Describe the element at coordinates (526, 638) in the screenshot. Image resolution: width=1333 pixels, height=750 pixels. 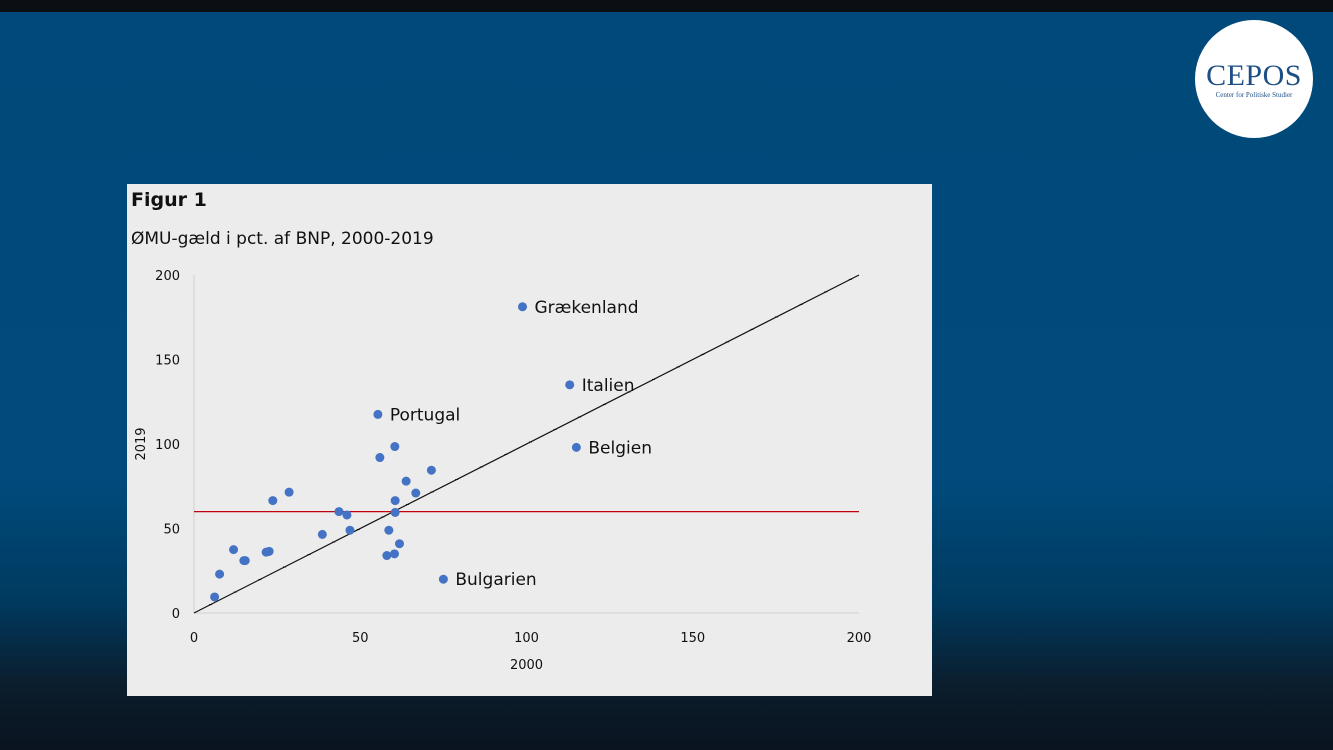
I see `x-tick-label: 100` at that location.